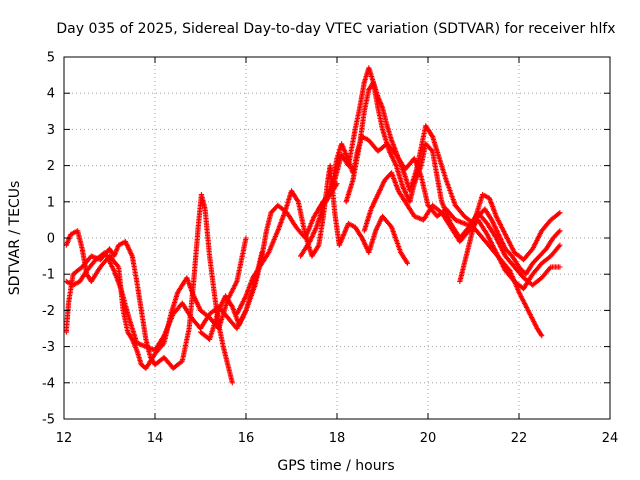 The width and height of the screenshot is (640, 480). What do you see at coordinates (64, 438) in the screenshot?
I see `x-tick-label: 12` at bounding box center [64, 438].